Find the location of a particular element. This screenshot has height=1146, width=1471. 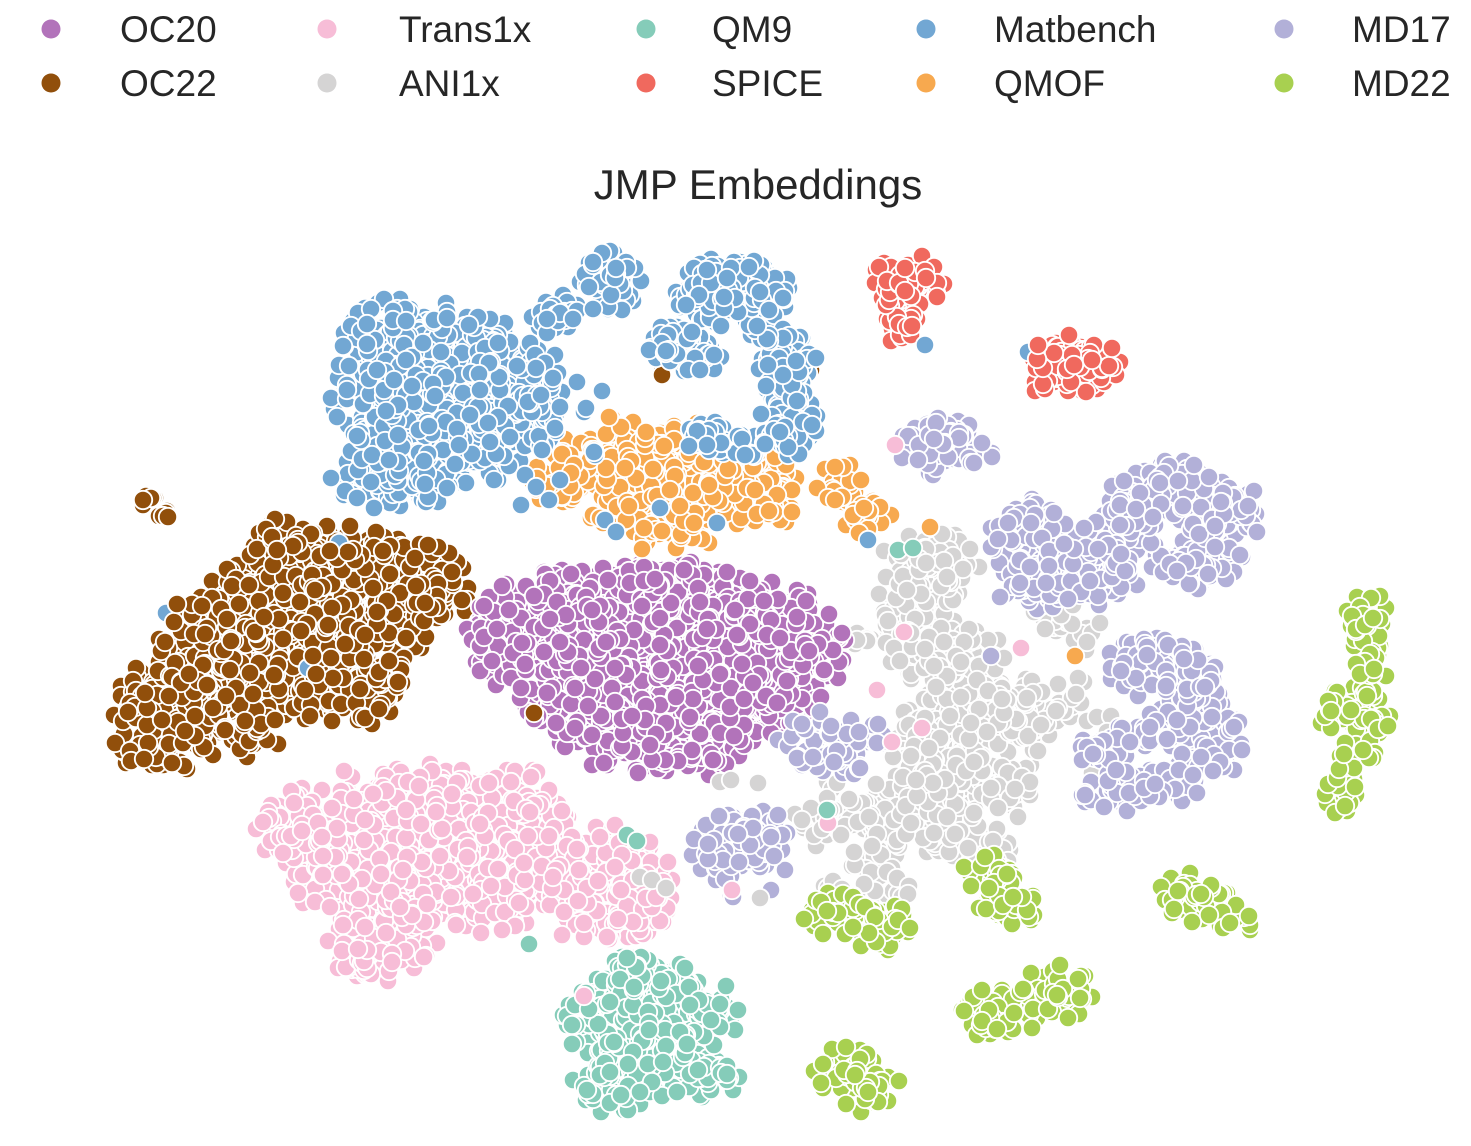

svg-text: SPICE is located at coordinates (767, 83).